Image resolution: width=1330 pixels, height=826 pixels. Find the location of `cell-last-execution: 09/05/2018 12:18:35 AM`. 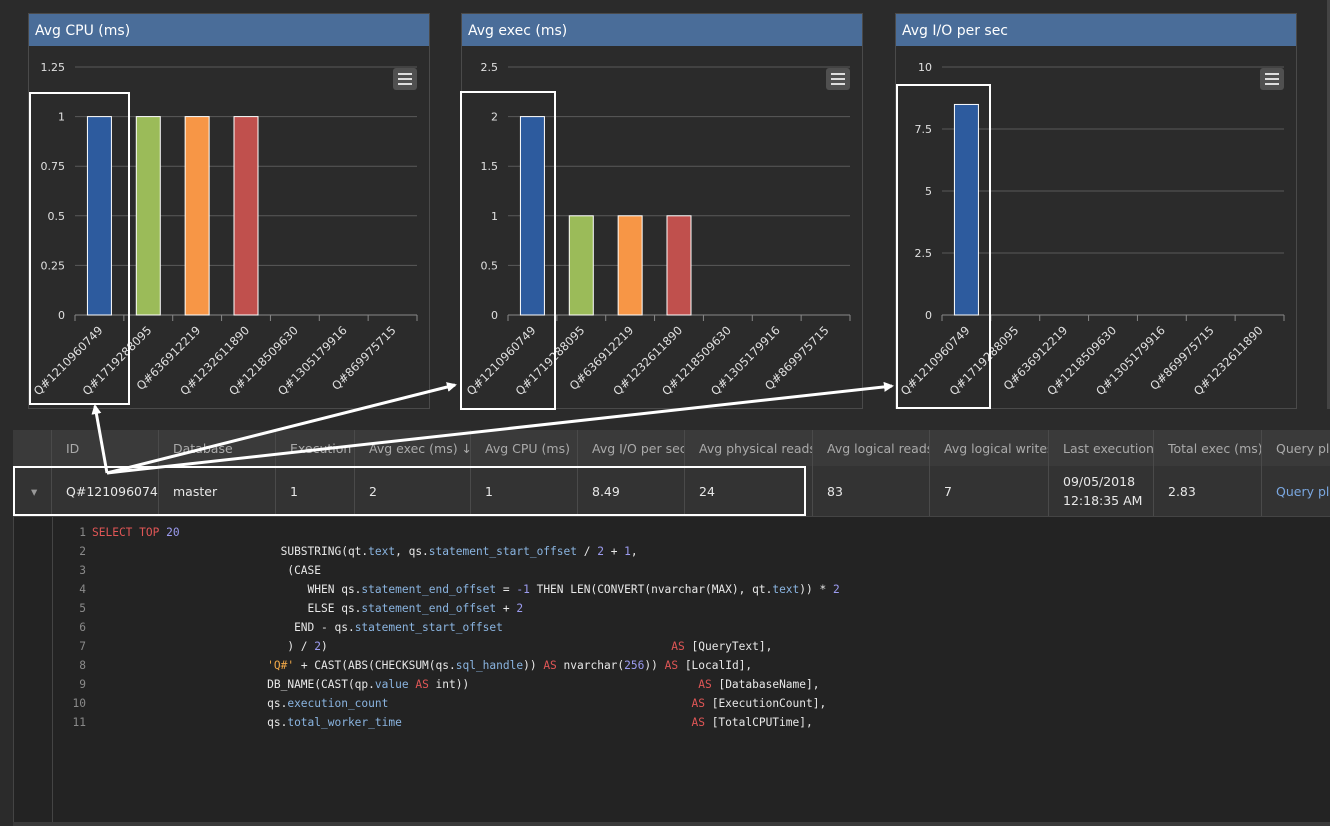

cell-last-execution: 09/05/2018 12:18:35 AM is located at coordinates (1101, 491).